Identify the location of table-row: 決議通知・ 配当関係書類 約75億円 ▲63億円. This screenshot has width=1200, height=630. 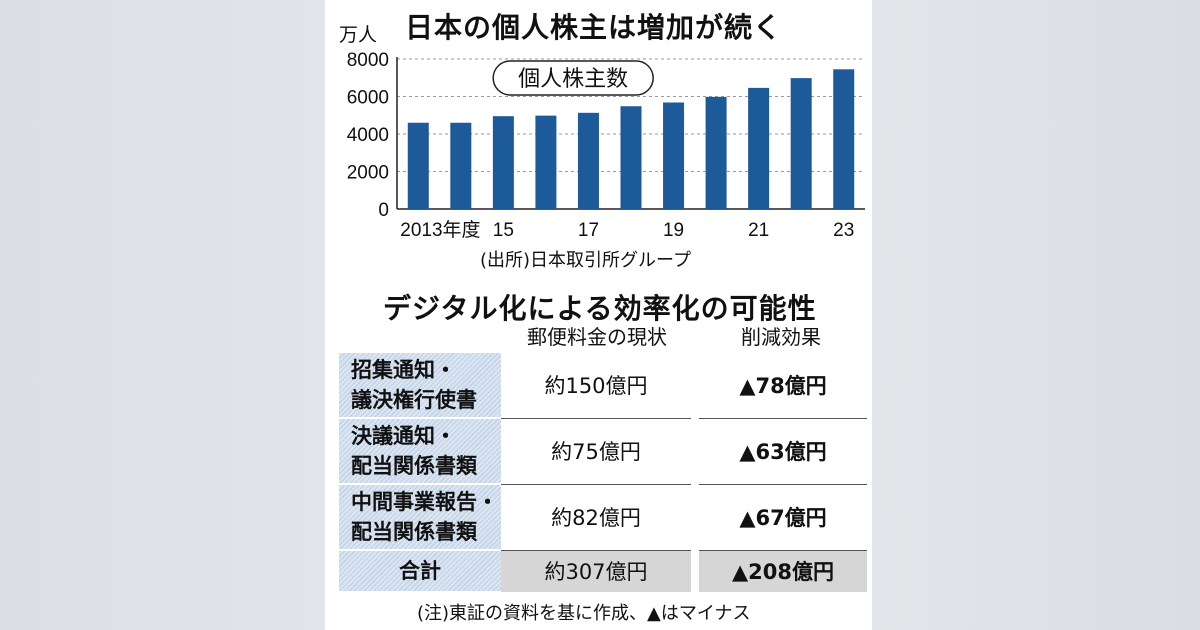
(603, 451).